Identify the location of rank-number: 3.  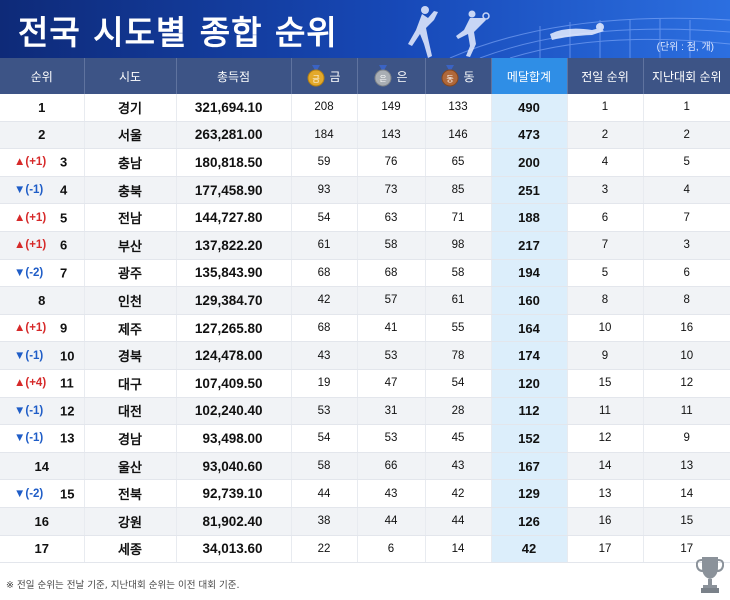
(64, 162).